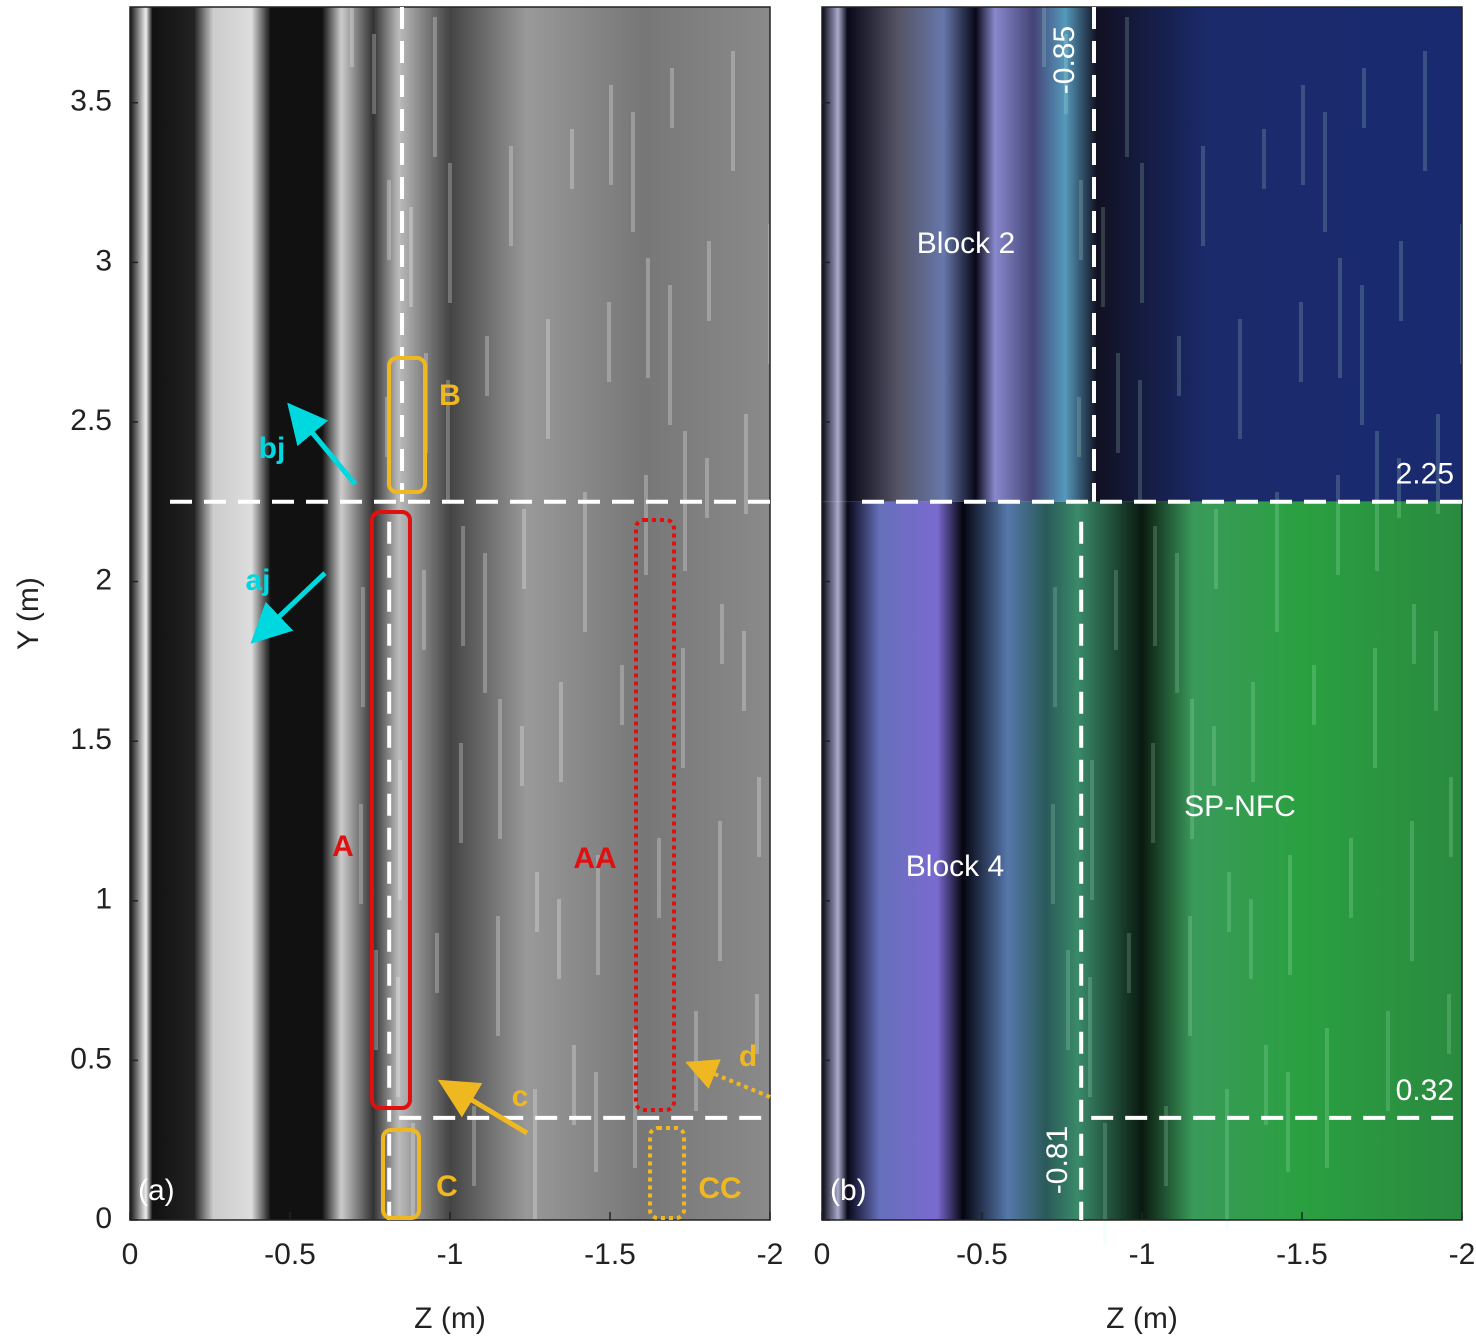  Describe the element at coordinates (1064, 60) in the screenshot. I see `reference-label: -0.85` at that location.